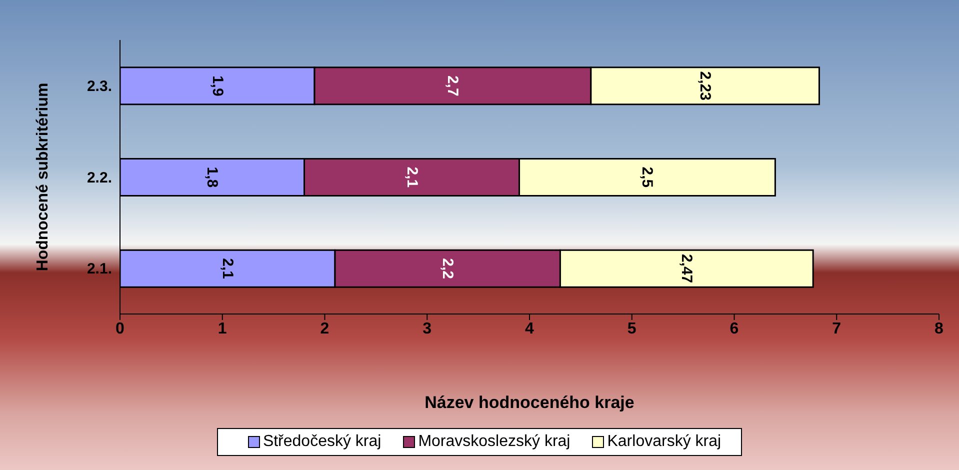 This screenshot has height=470, width=959. I want to click on y-tick-label: 2.1., so click(99, 269).